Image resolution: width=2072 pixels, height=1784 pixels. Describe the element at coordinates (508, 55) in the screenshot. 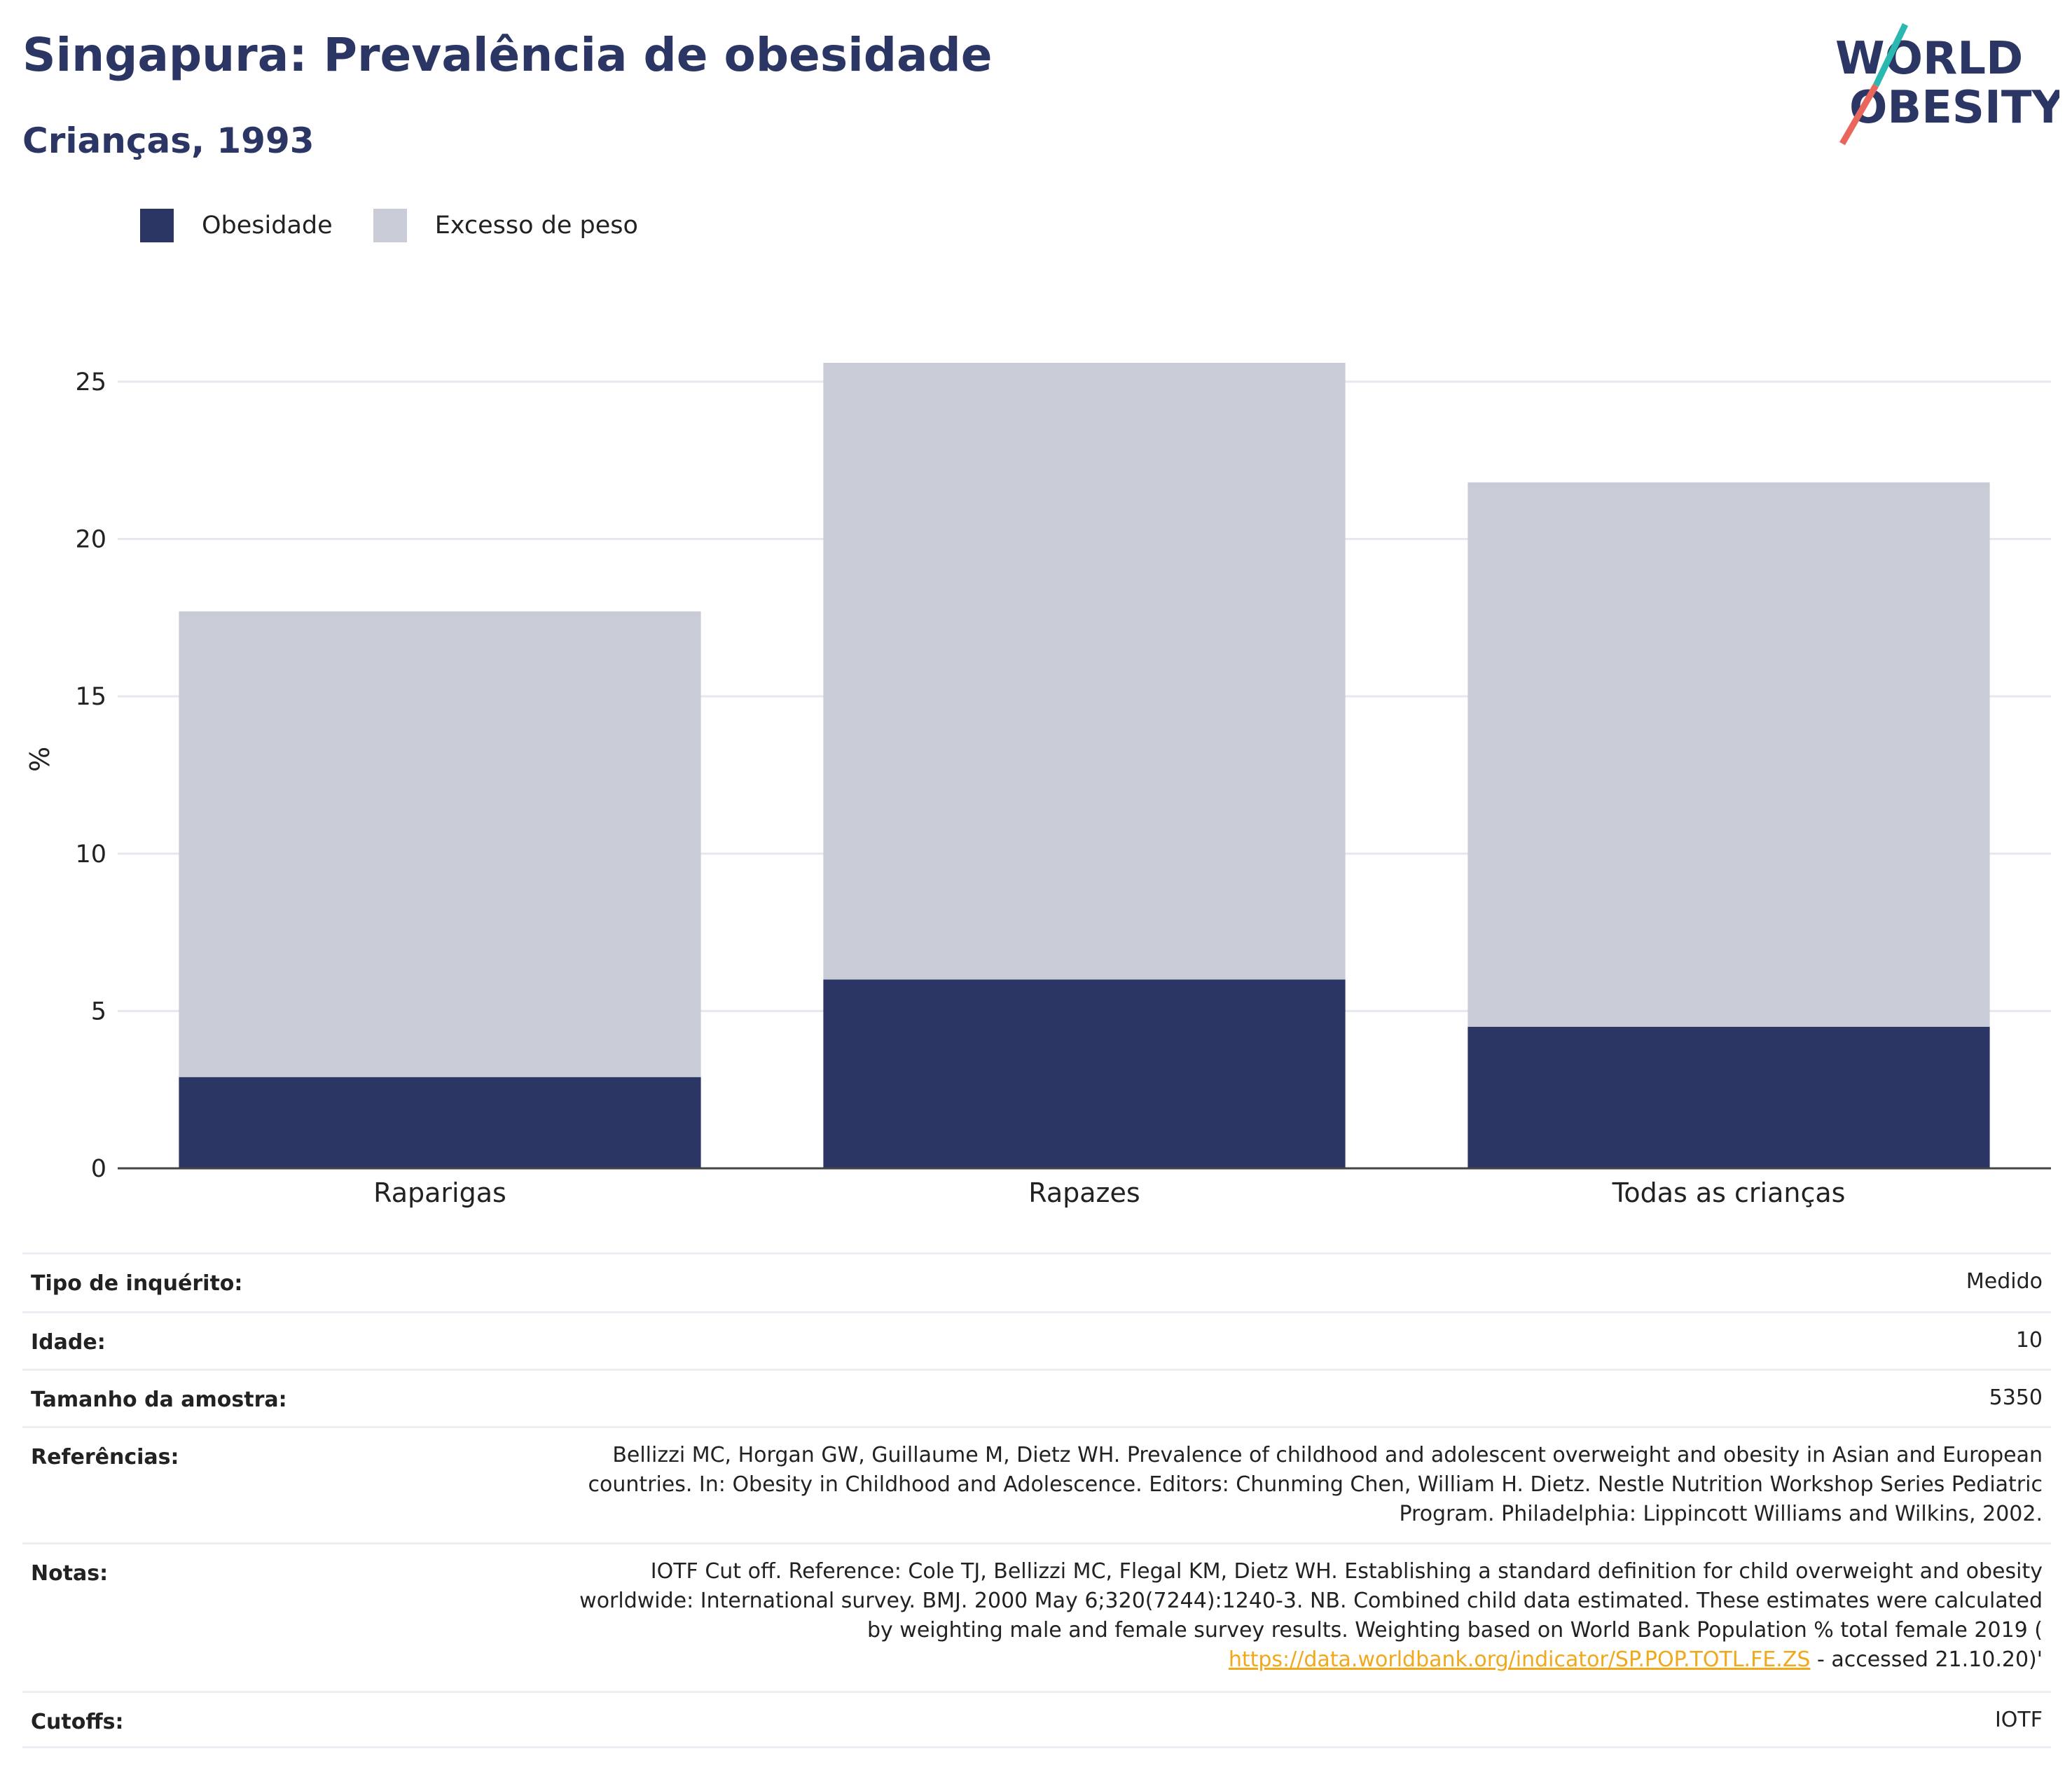

I see `chart-title: Singapura: Prevalência de obesidade` at that location.